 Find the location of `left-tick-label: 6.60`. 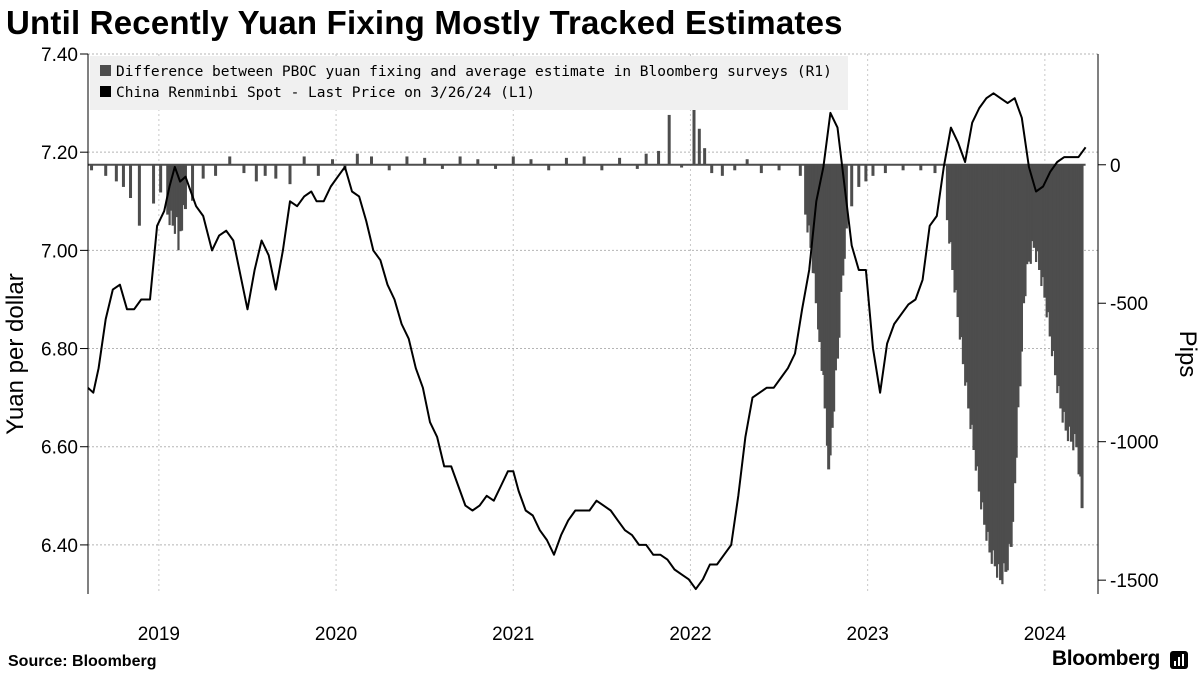

left-tick-label: 6.60 is located at coordinates (59, 448).